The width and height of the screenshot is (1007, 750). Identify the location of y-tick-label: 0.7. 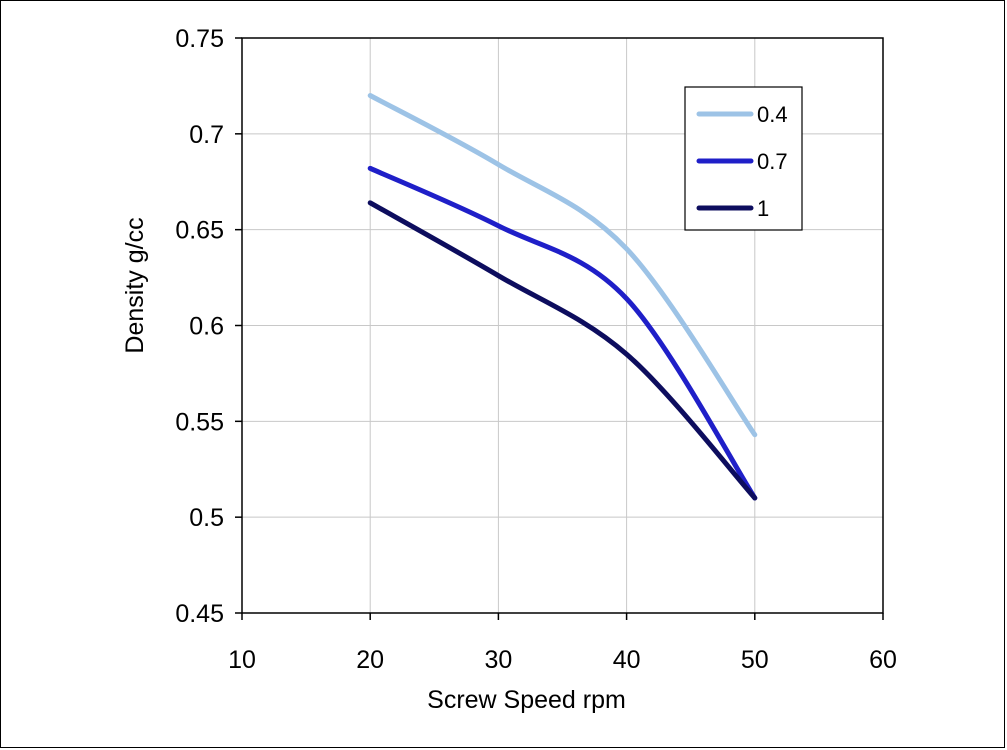
(206, 135).